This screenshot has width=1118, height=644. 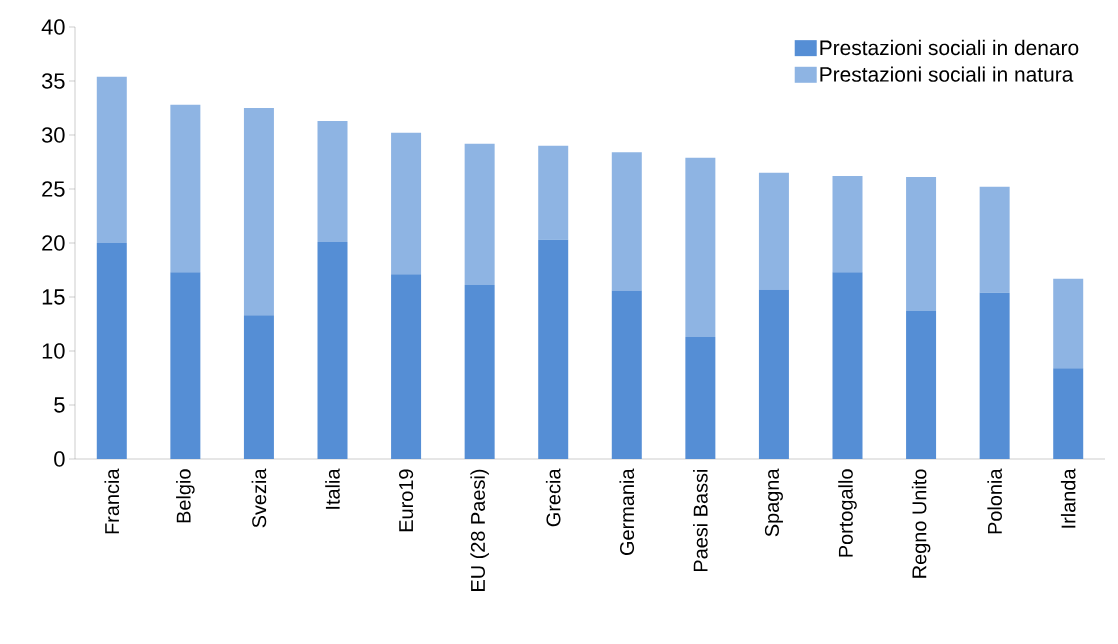 I want to click on legend-label: Prestazioni sociali in natura, so click(x=947, y=74).